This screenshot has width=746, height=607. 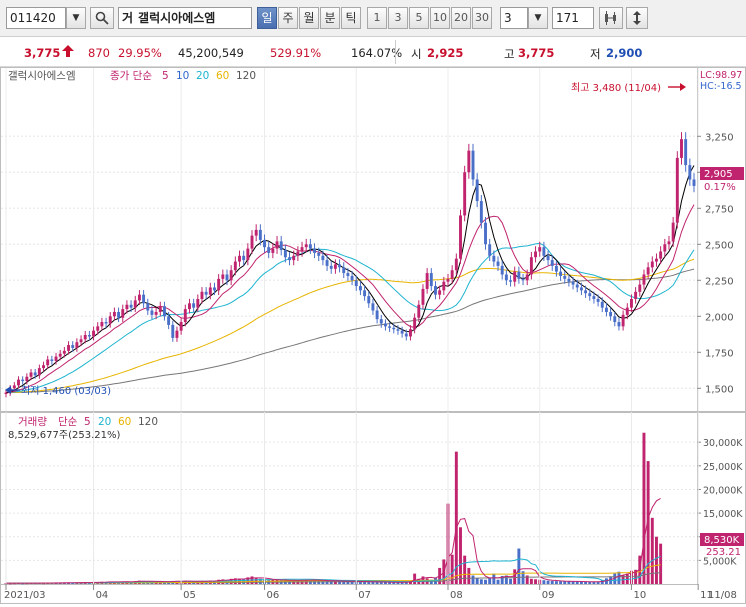 I want to click on min-price-annotation: 최저 1,460 (03/03), so click(x=66, y=391).